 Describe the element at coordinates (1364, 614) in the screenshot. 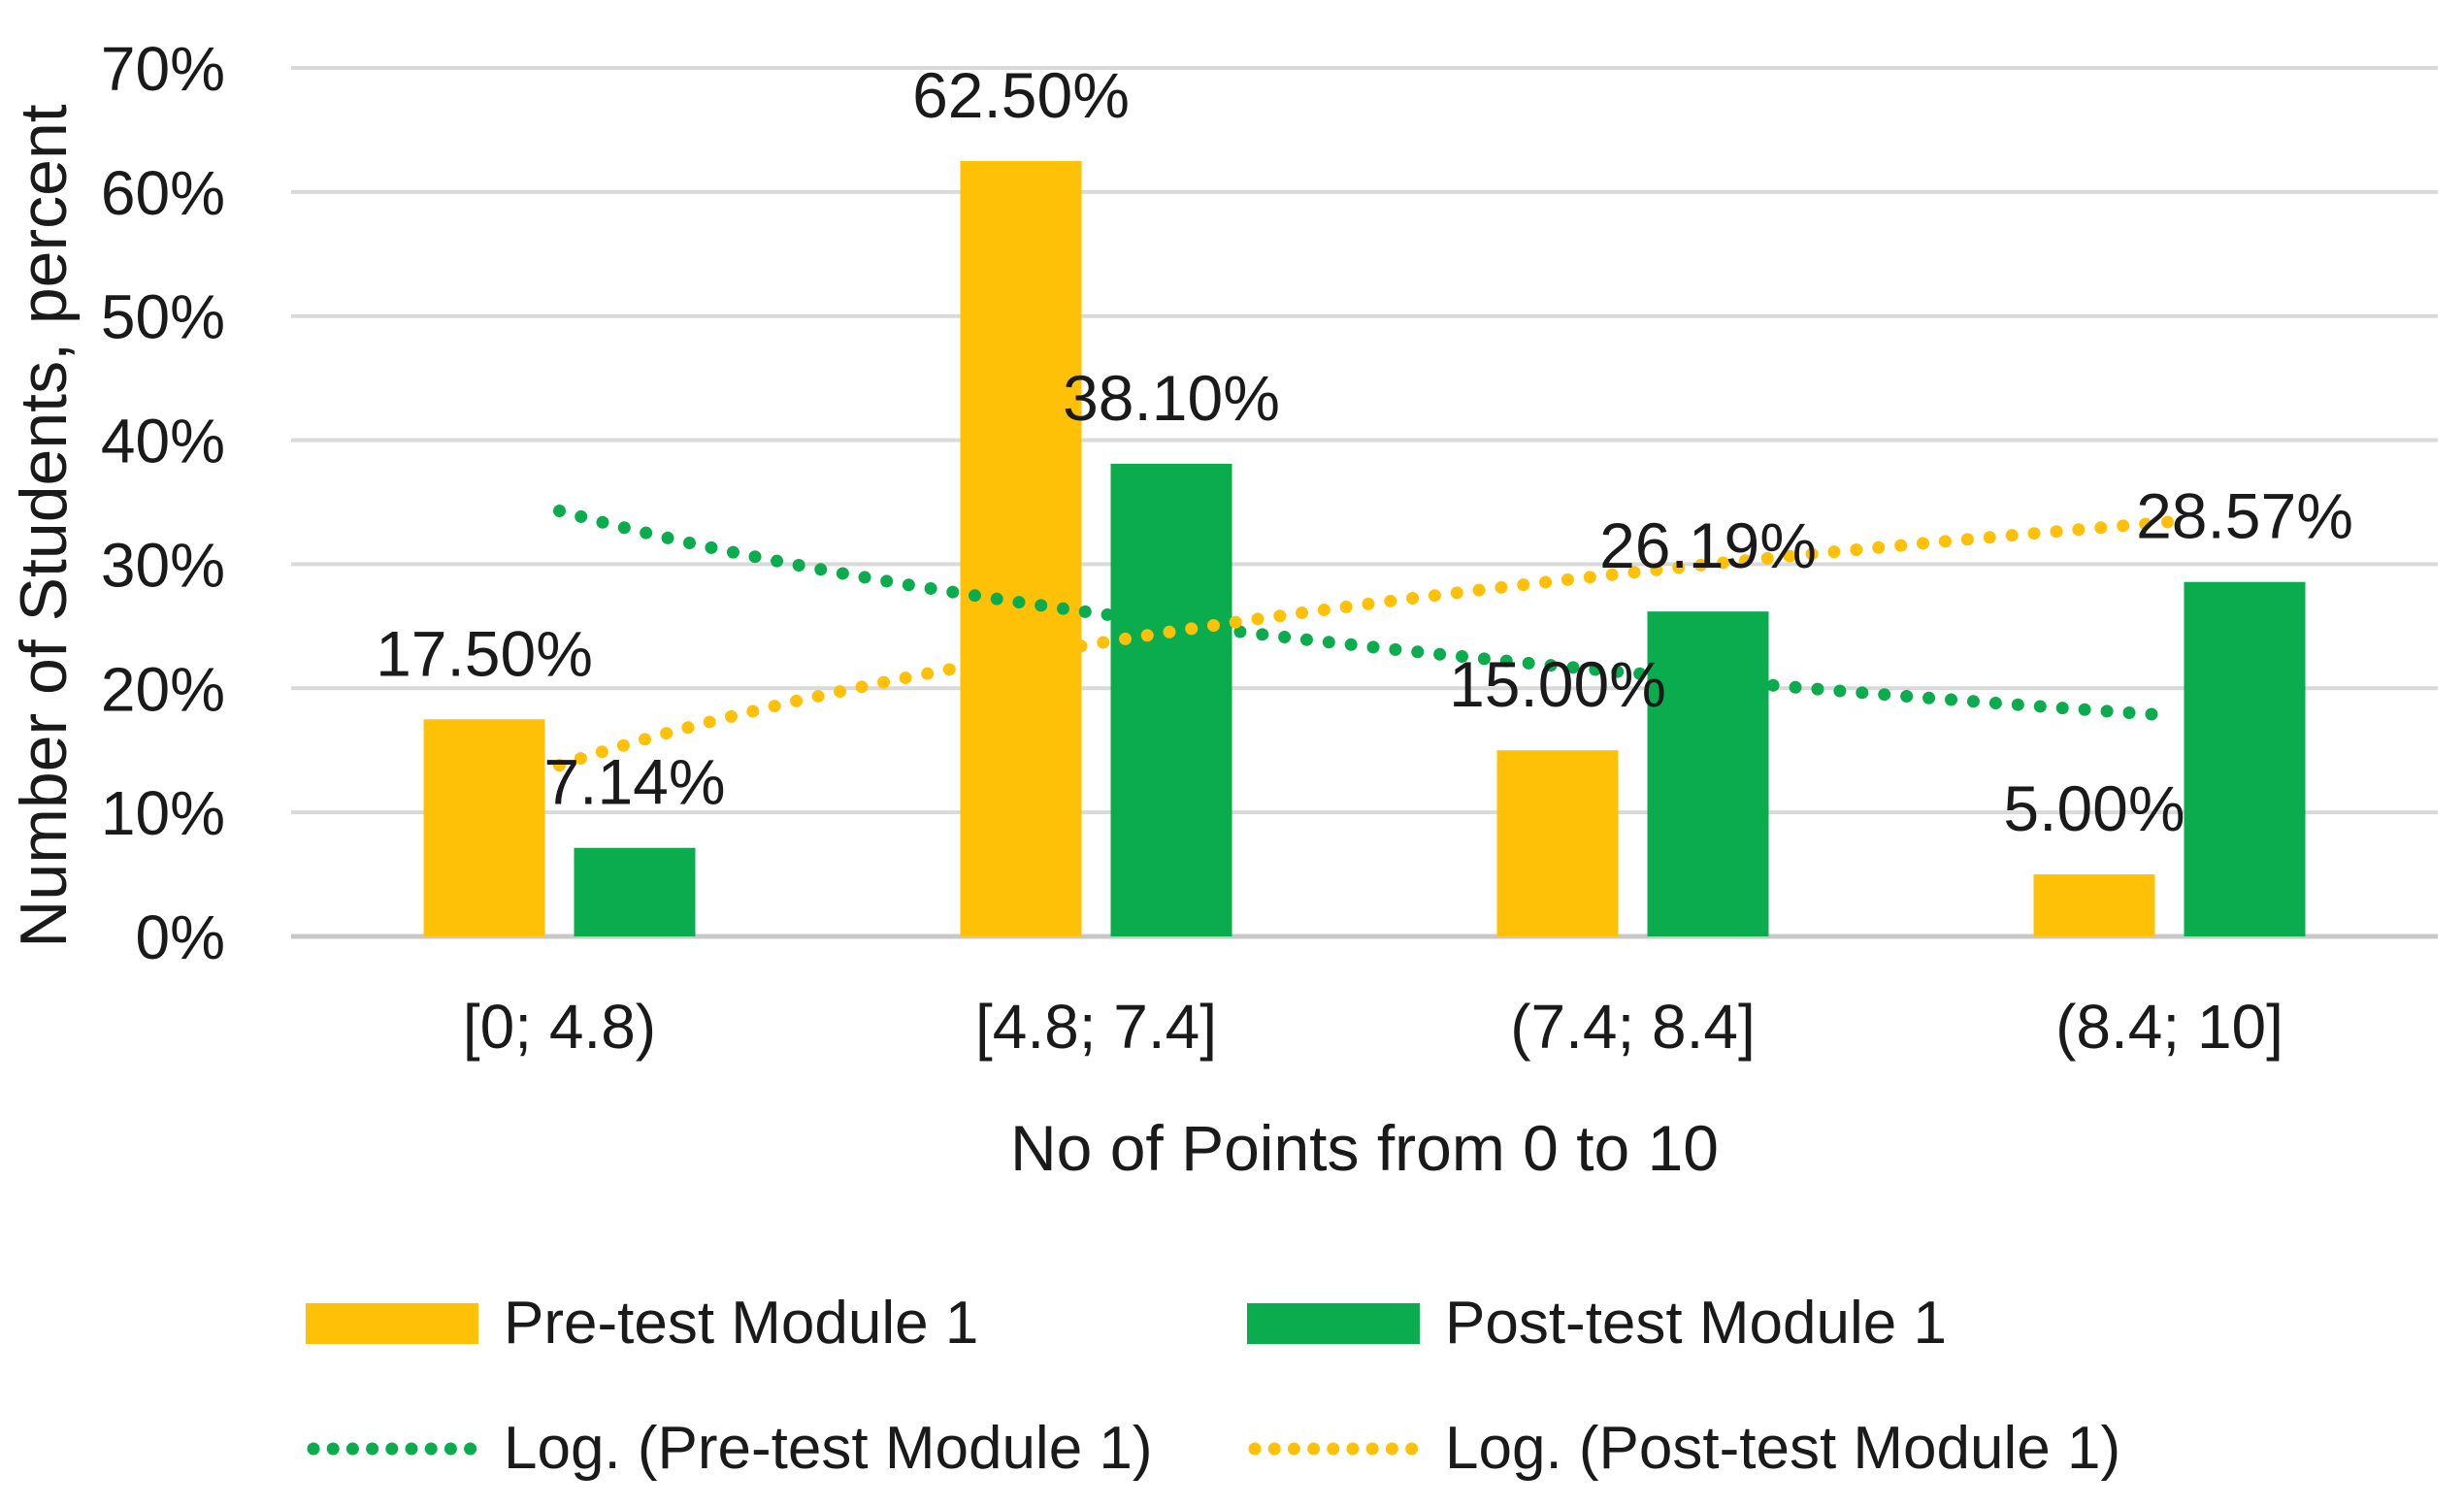

I see `trendline-log-pretest` at that location.